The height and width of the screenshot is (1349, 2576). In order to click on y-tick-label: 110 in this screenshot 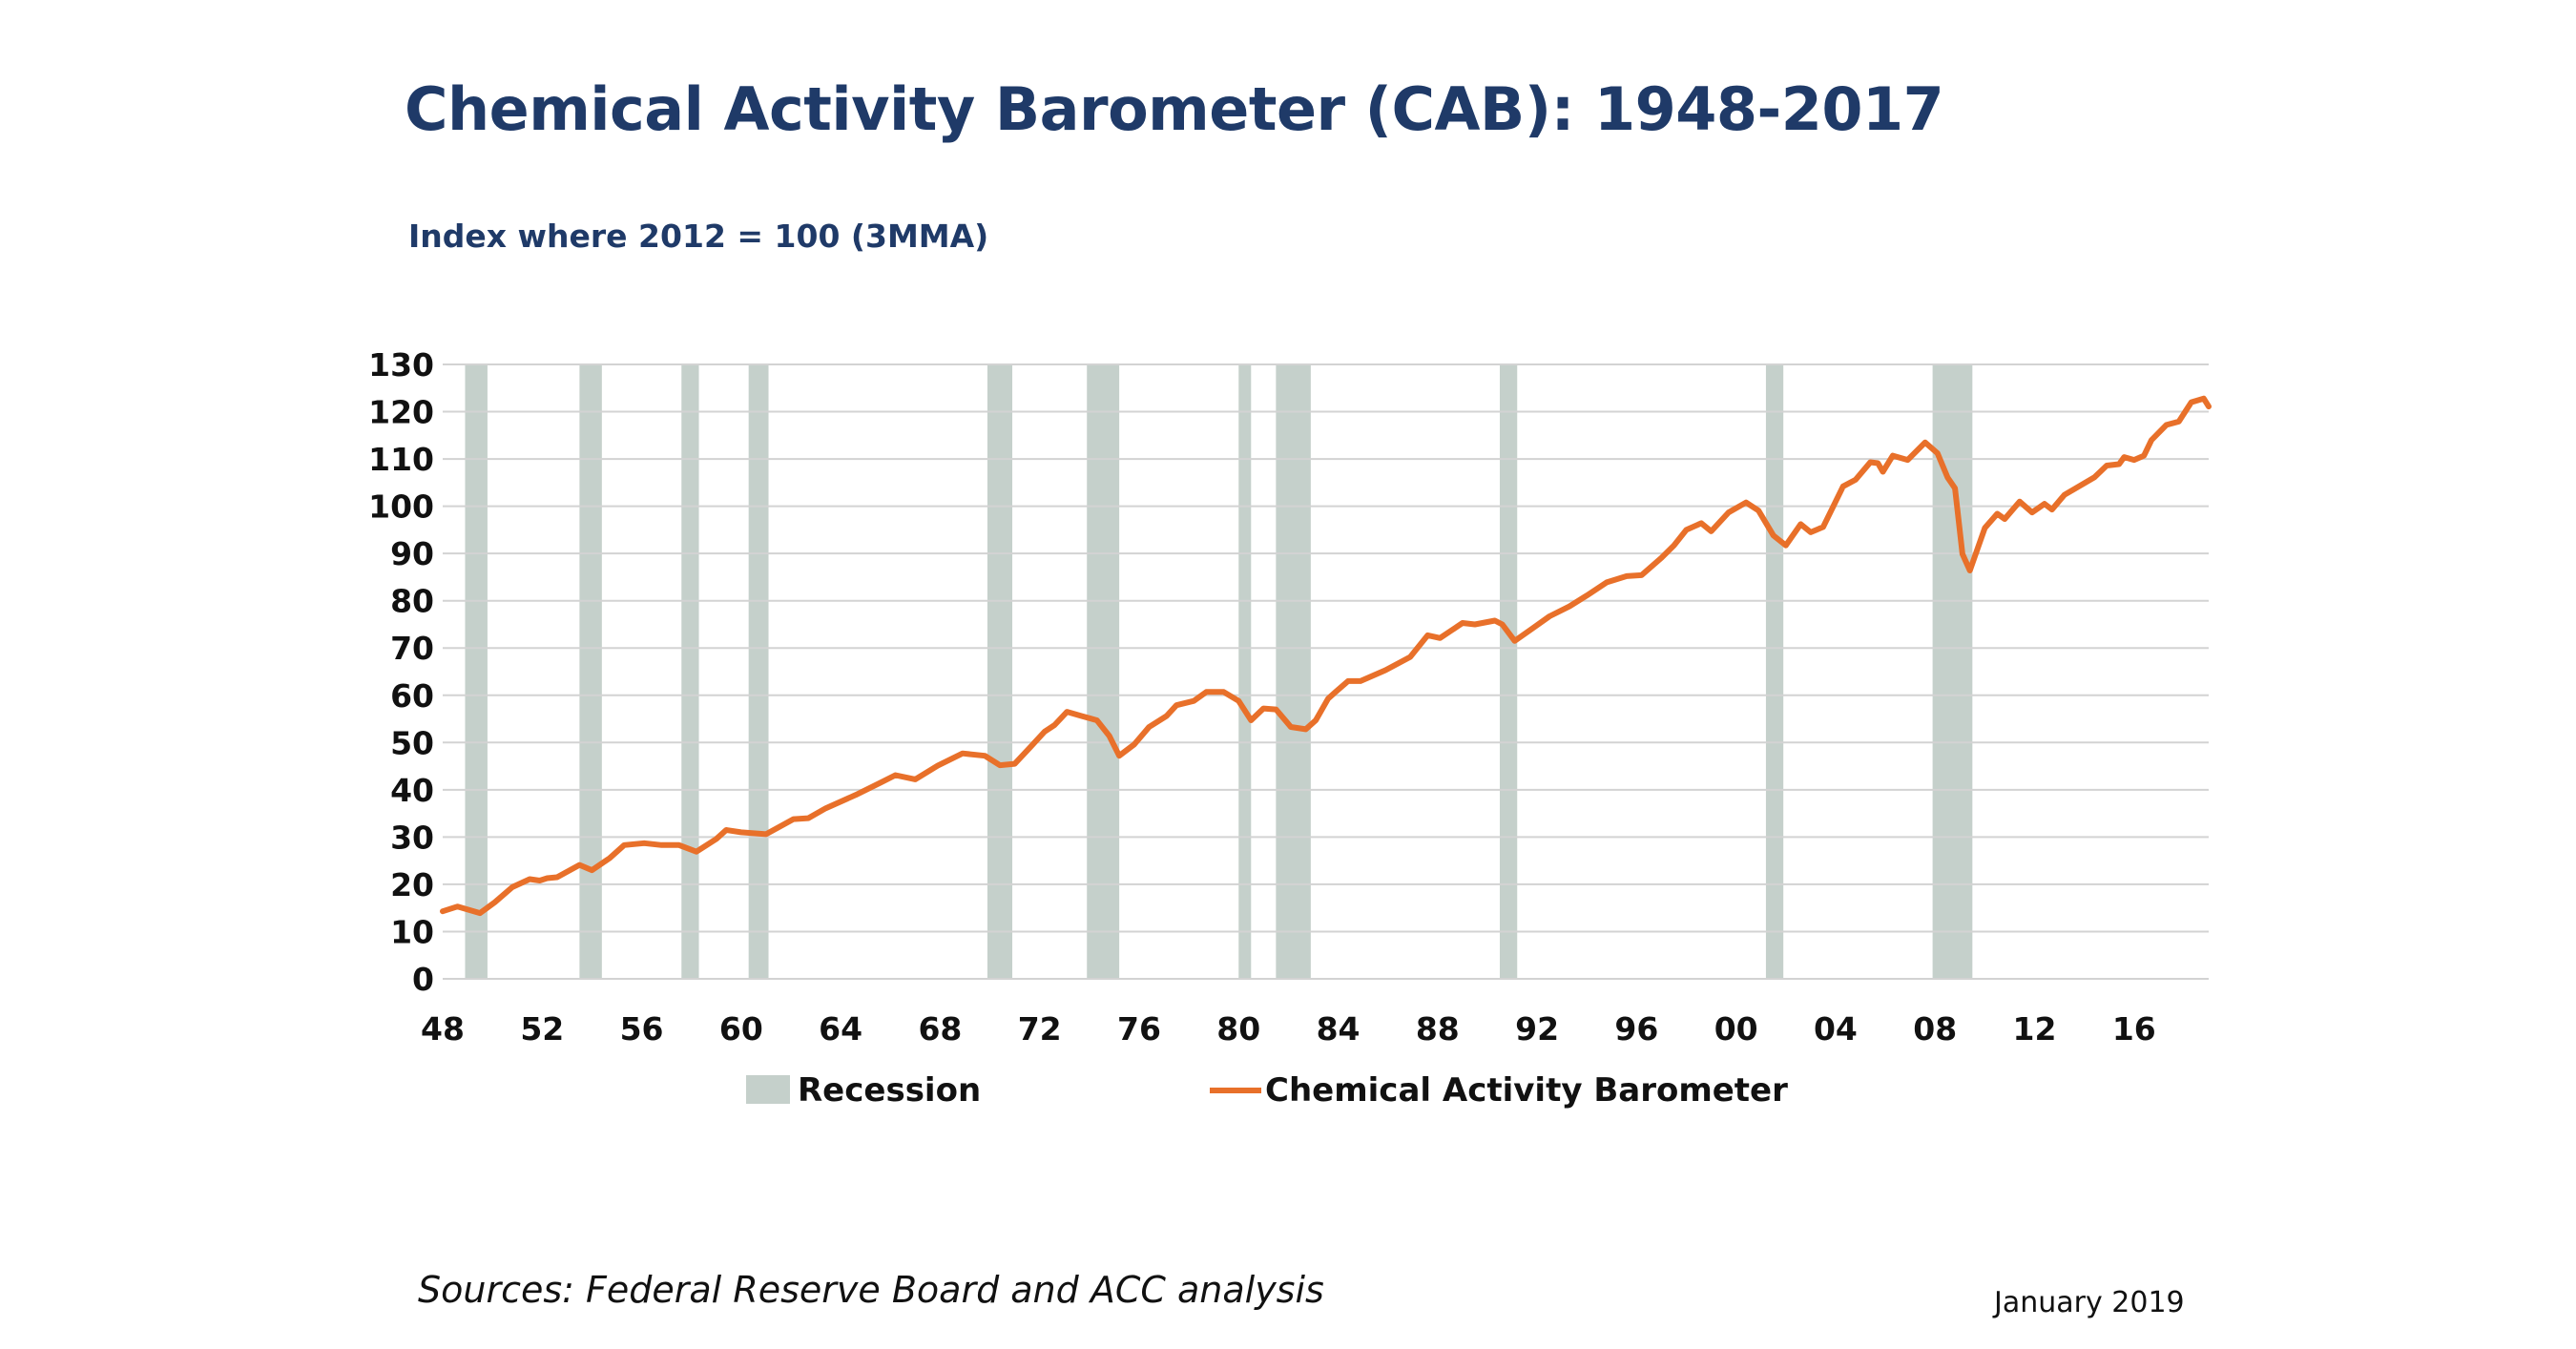, I will do `click(401, 459)`.